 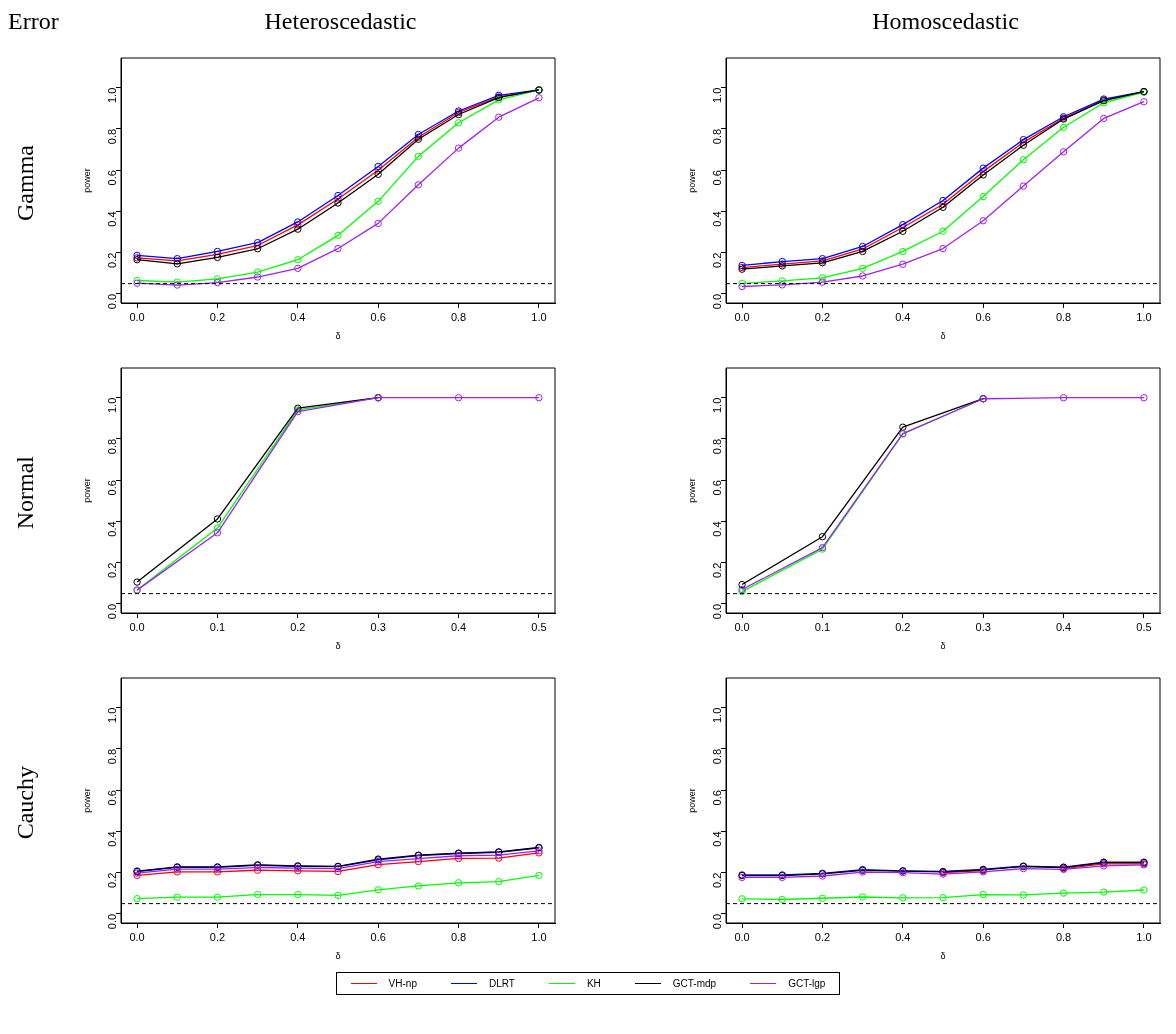 What do you see at coordinates (25, 183) in the screenshot?
I see `text: Gamma` at bounding box center [25, 183].